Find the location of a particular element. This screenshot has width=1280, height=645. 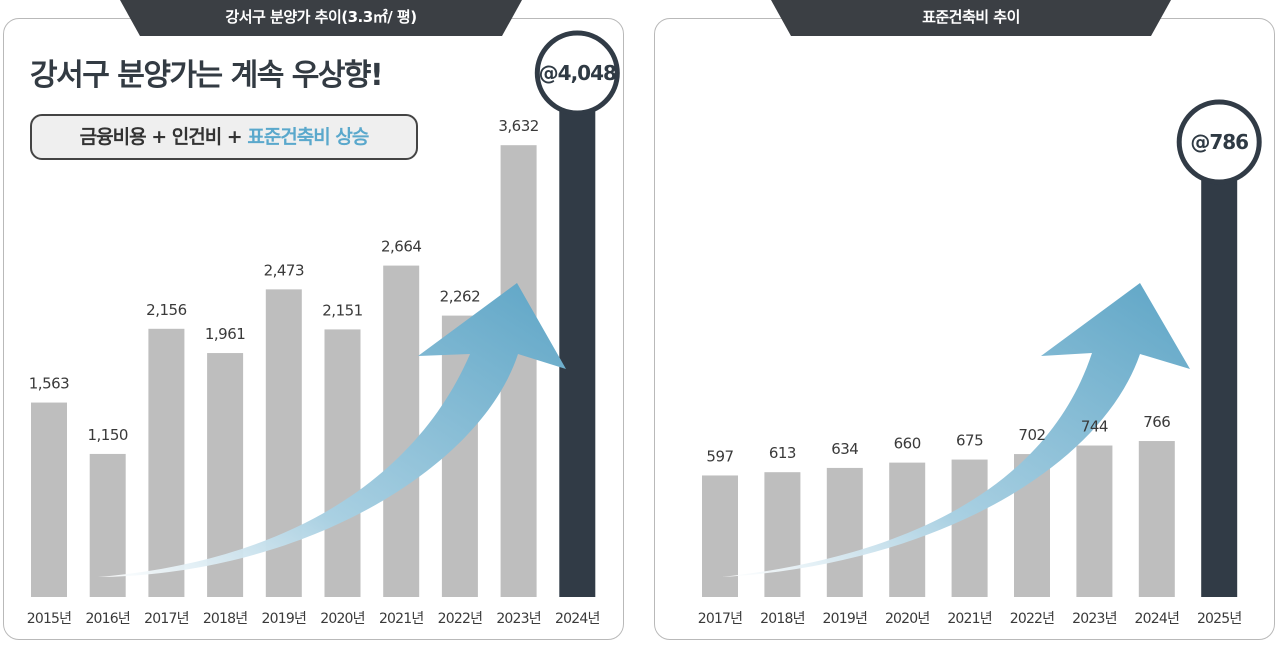

left-x-tick-label-5: 2020년 is located at coordinates (342, 619).